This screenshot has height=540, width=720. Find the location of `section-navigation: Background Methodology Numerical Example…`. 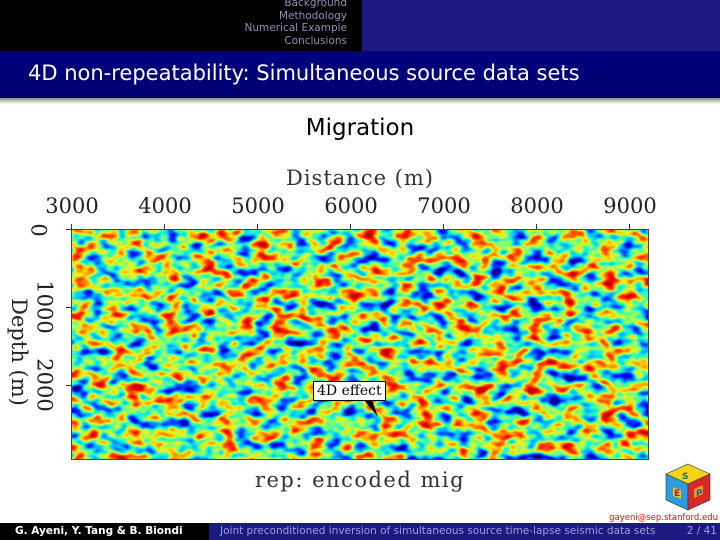

section-navigation: Background Methodology Numerical Example… is located at coordinates (181, 25).